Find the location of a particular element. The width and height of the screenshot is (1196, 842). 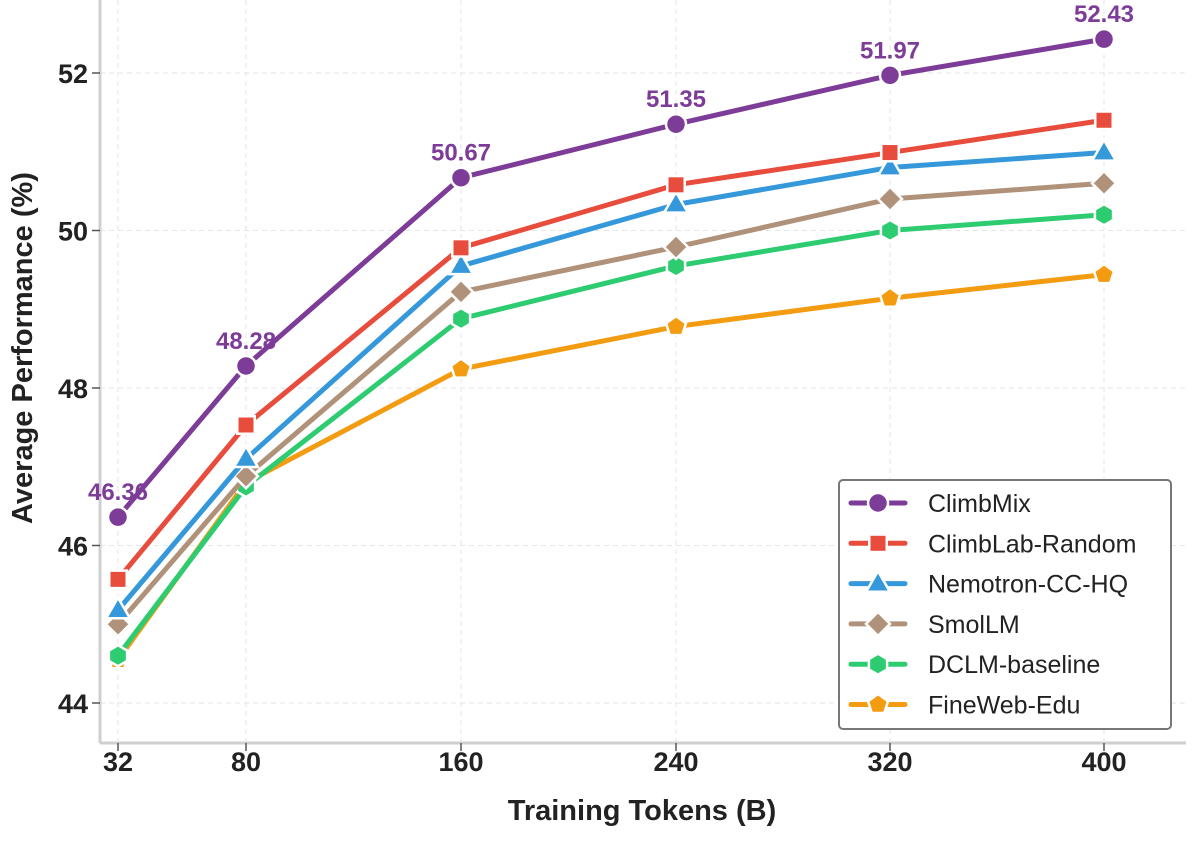

legend-label-dclm-baseline: DCLM-baseline is located at coordinates (1014, 665).